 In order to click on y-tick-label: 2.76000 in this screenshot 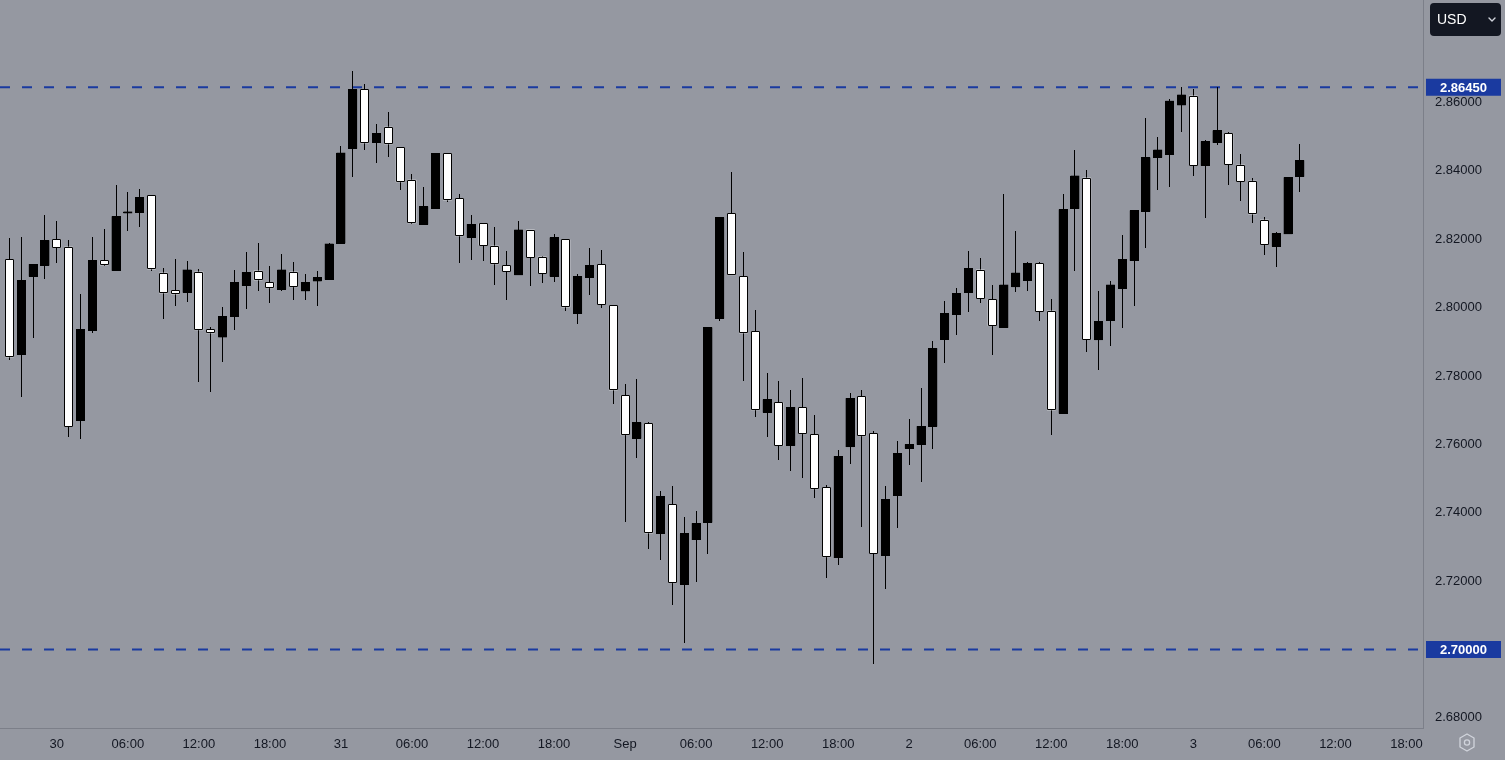, I will do `click(1458, 443)`.